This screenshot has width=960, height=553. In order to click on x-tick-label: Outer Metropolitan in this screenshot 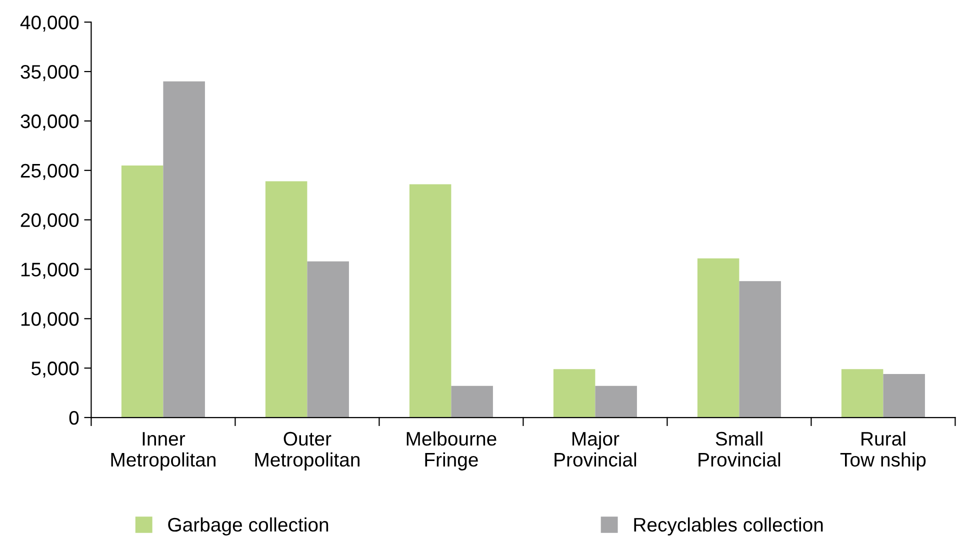, I will do `click(307, 451)`.